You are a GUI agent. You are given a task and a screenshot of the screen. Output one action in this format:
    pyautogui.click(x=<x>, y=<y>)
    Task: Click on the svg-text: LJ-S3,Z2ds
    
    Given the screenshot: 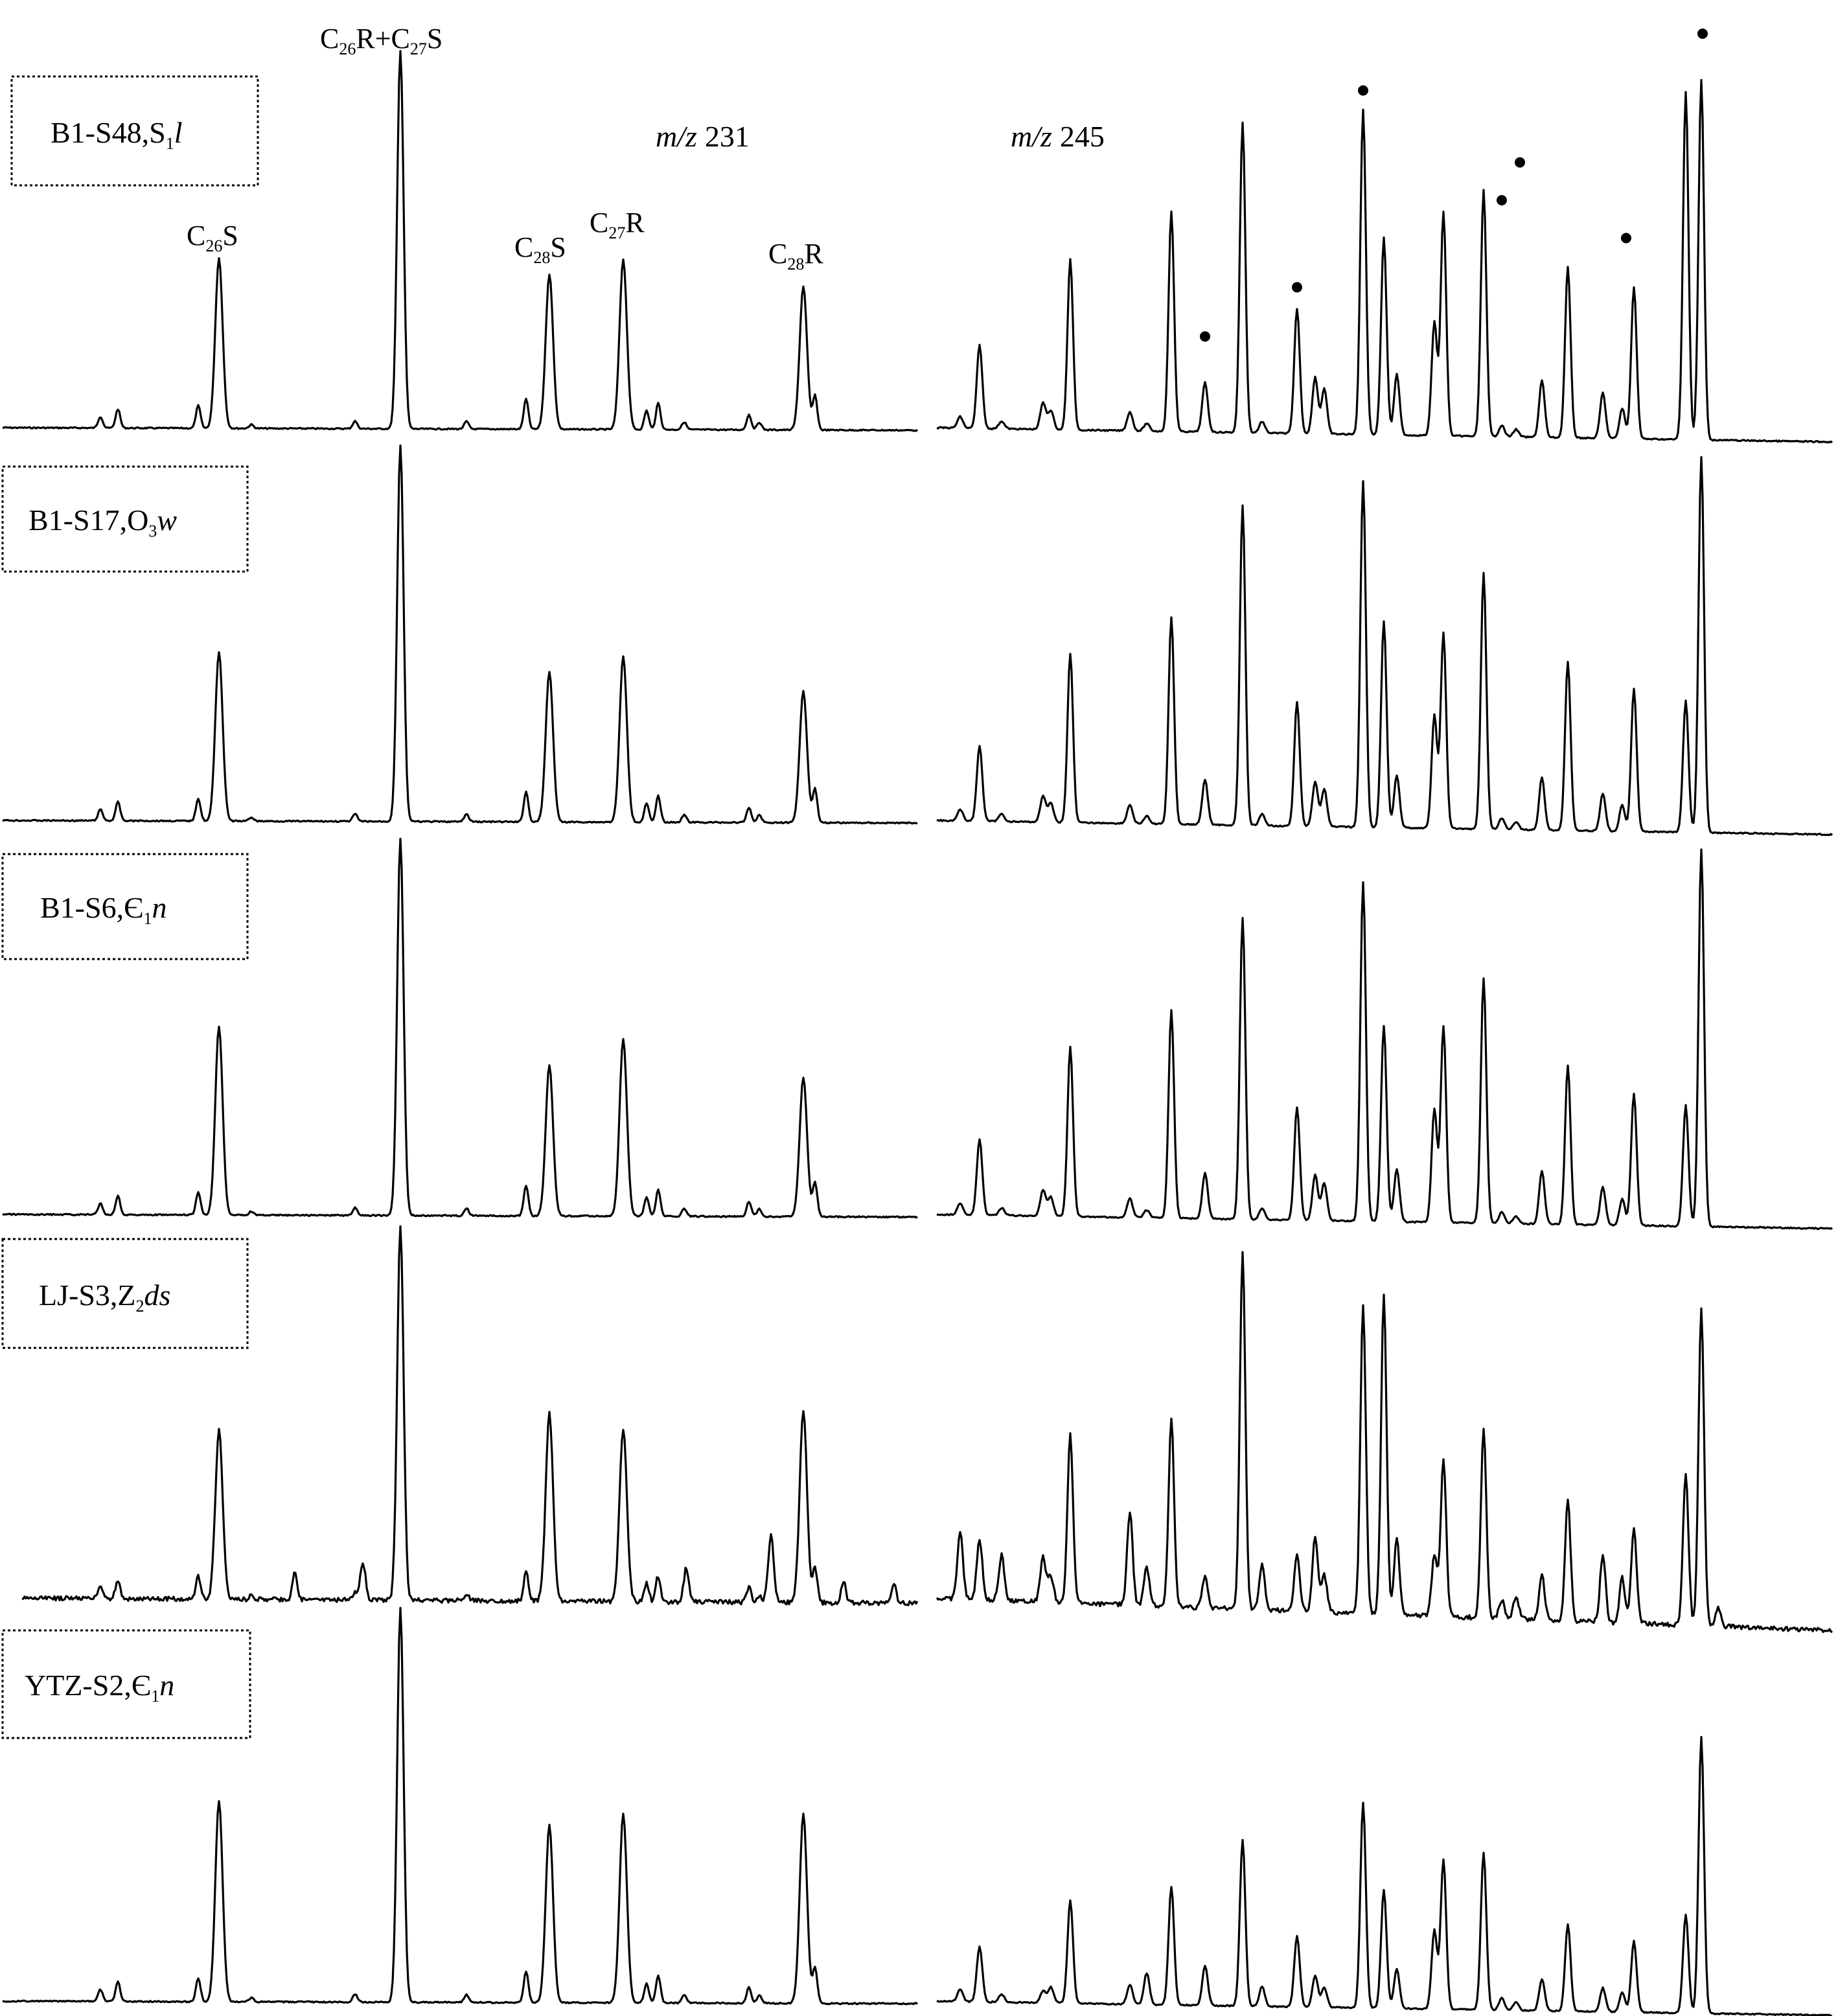 What is the action you would take?
    pyautogui.click(x=104, y=1297)
    